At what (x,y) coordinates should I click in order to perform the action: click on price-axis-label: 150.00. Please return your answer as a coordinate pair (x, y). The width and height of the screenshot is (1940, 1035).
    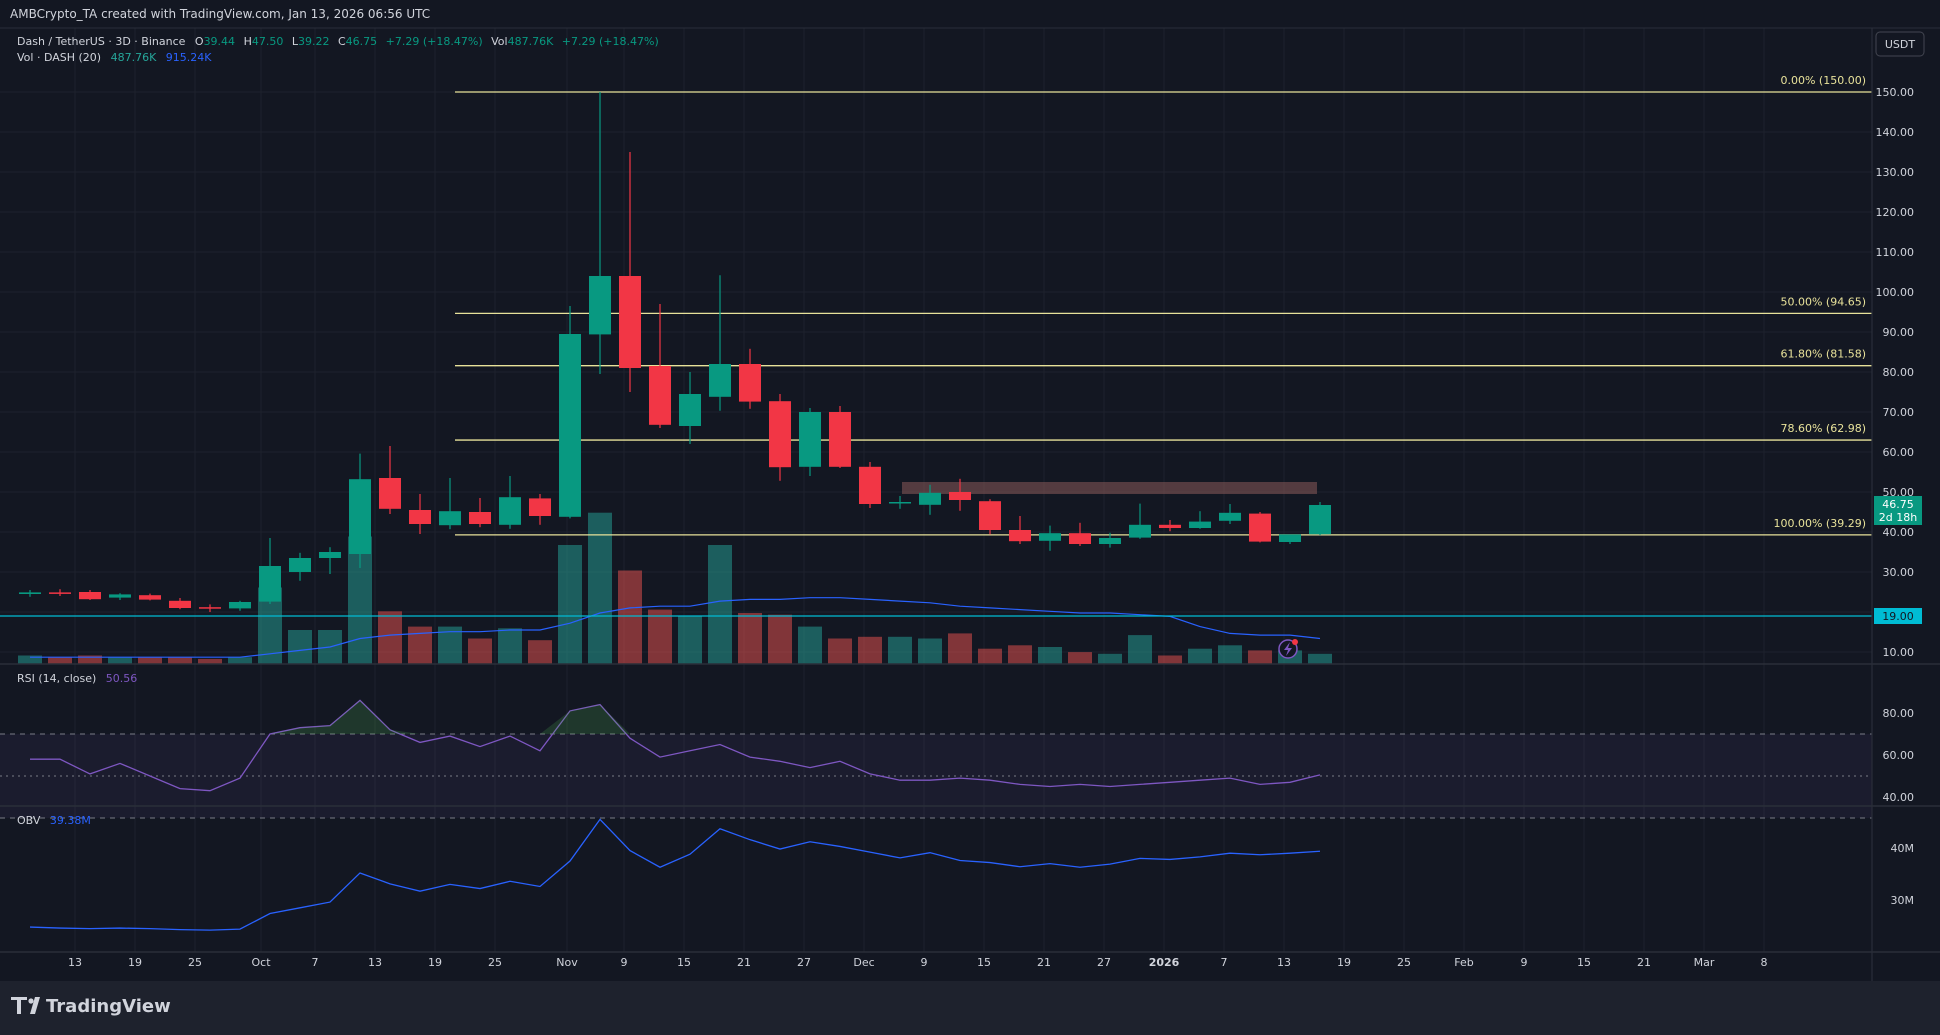
    Looking at the image, I should click on (1895, 92).